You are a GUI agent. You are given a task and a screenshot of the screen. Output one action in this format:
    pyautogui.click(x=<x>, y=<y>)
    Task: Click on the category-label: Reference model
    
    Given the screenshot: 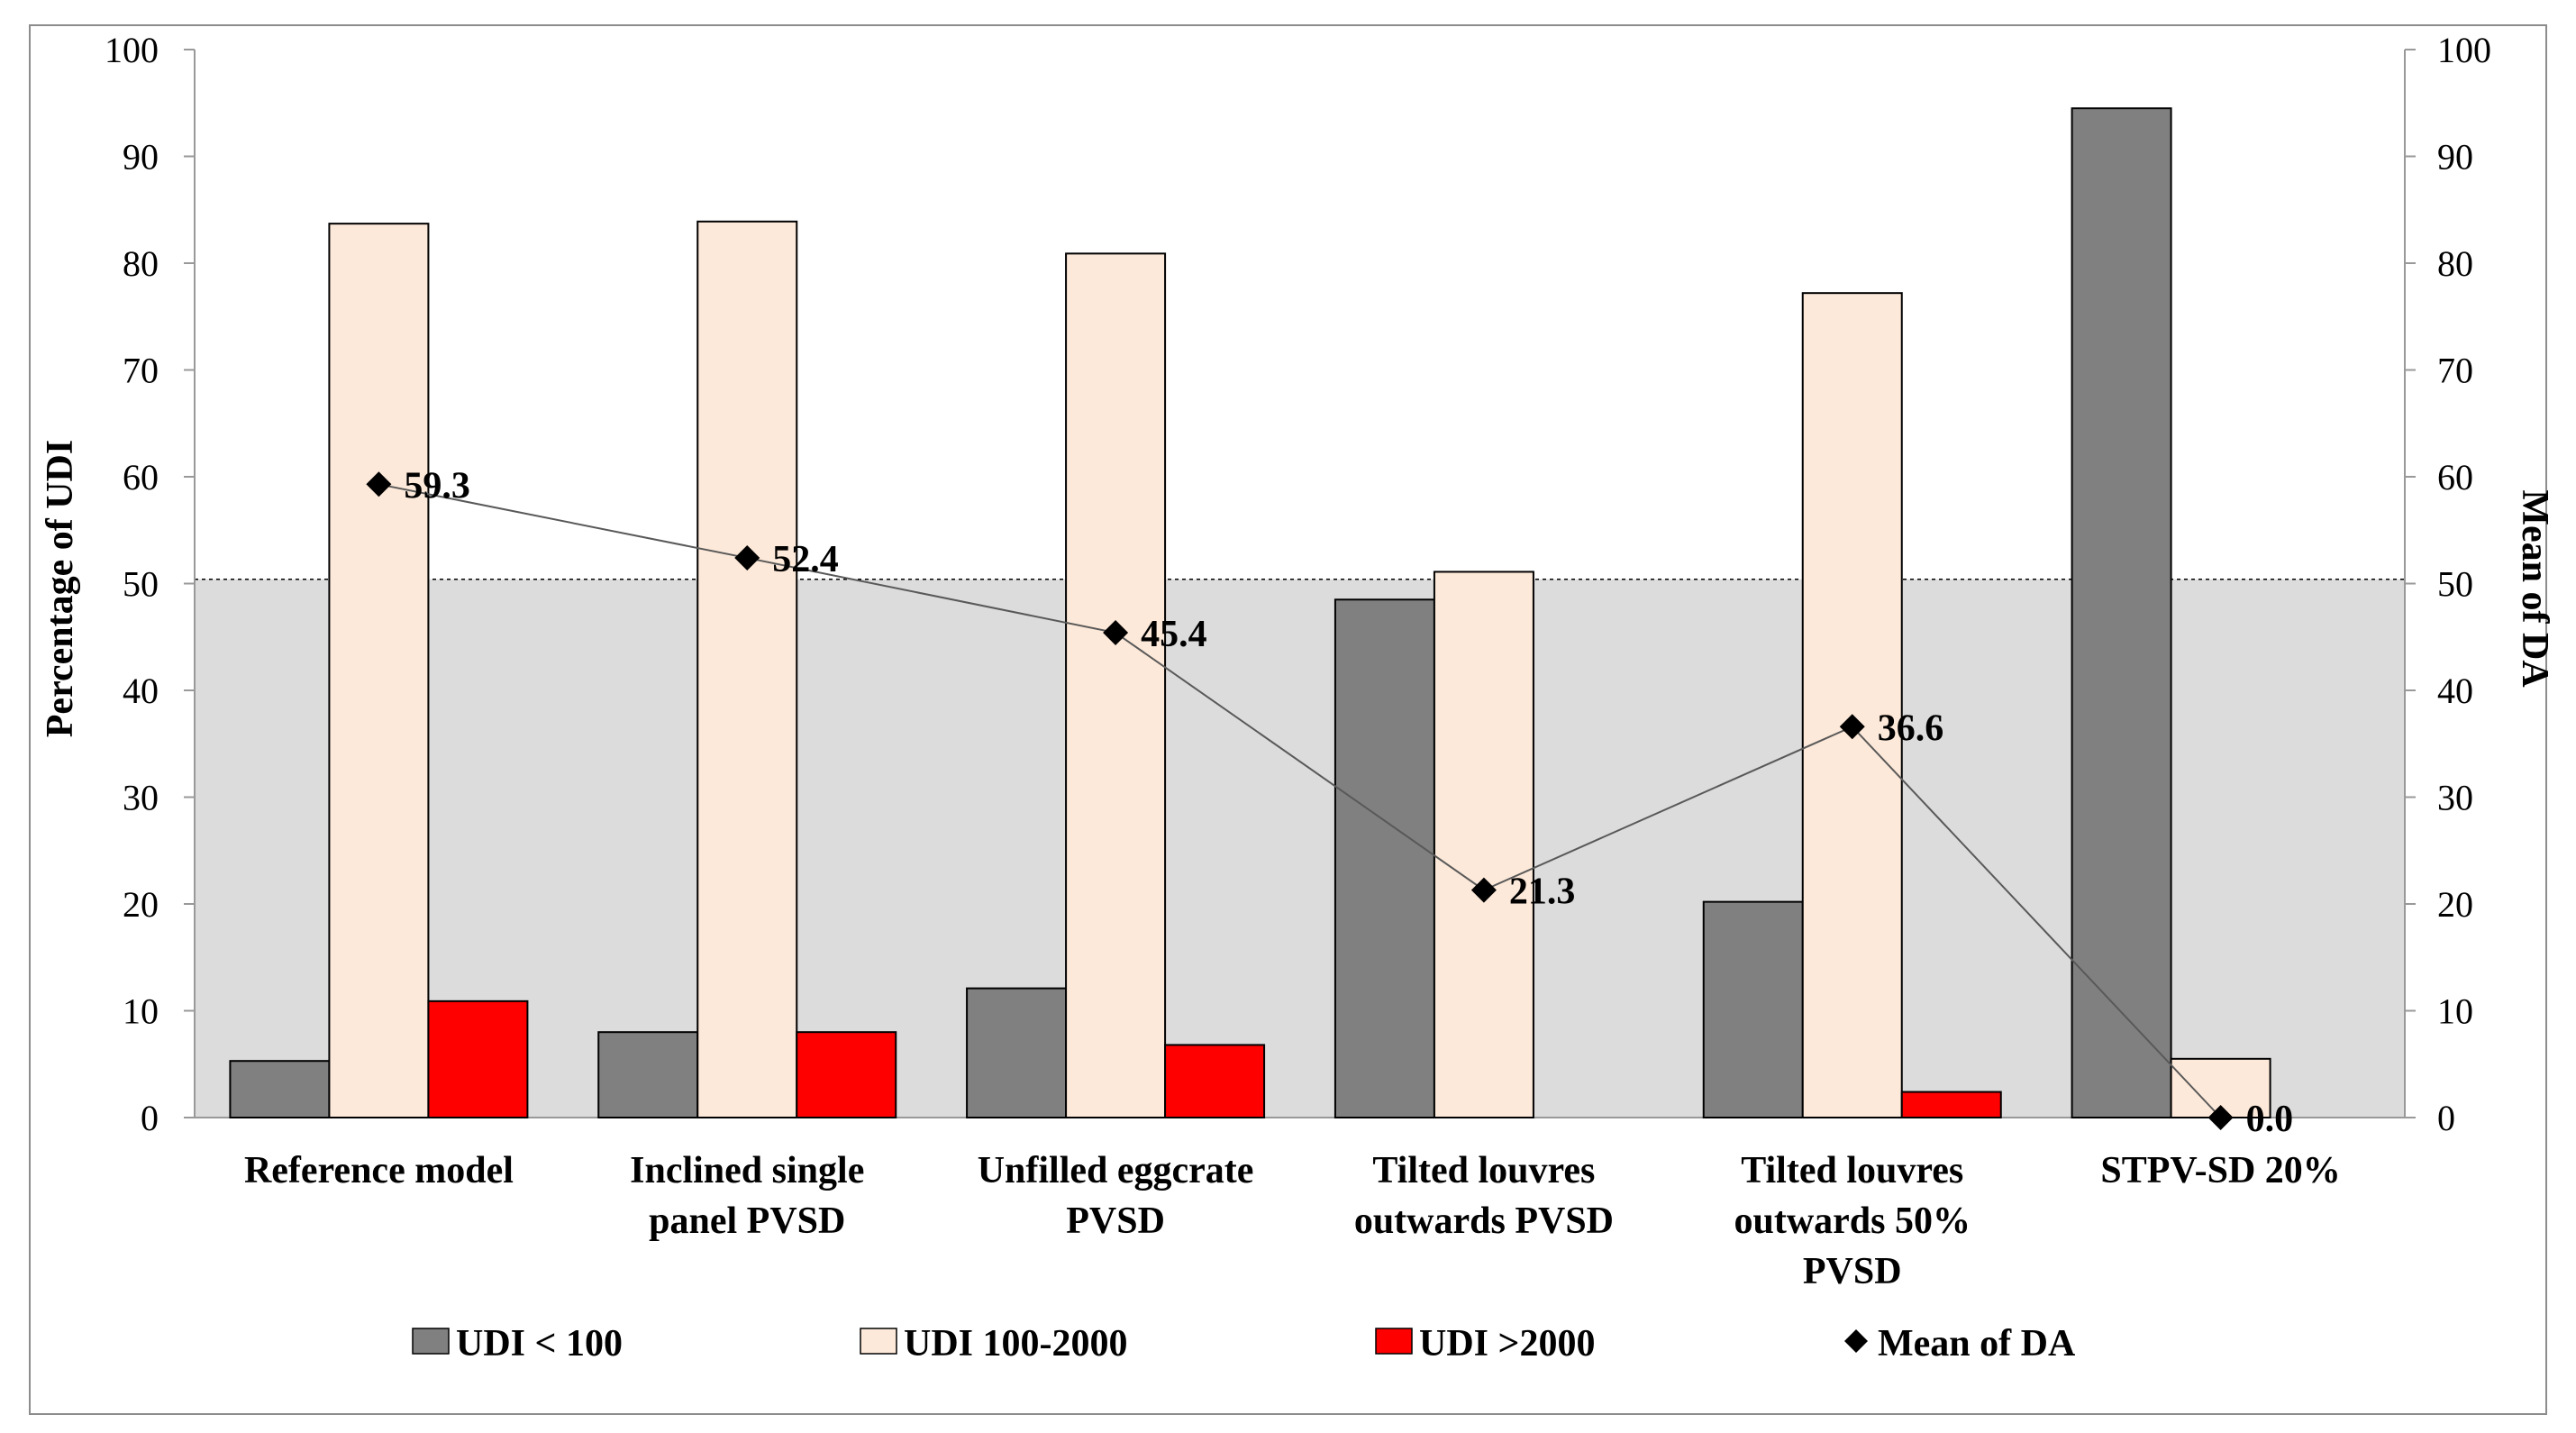 What is the action you would take?
    pyautogui.click(x=379, y=1170)
    